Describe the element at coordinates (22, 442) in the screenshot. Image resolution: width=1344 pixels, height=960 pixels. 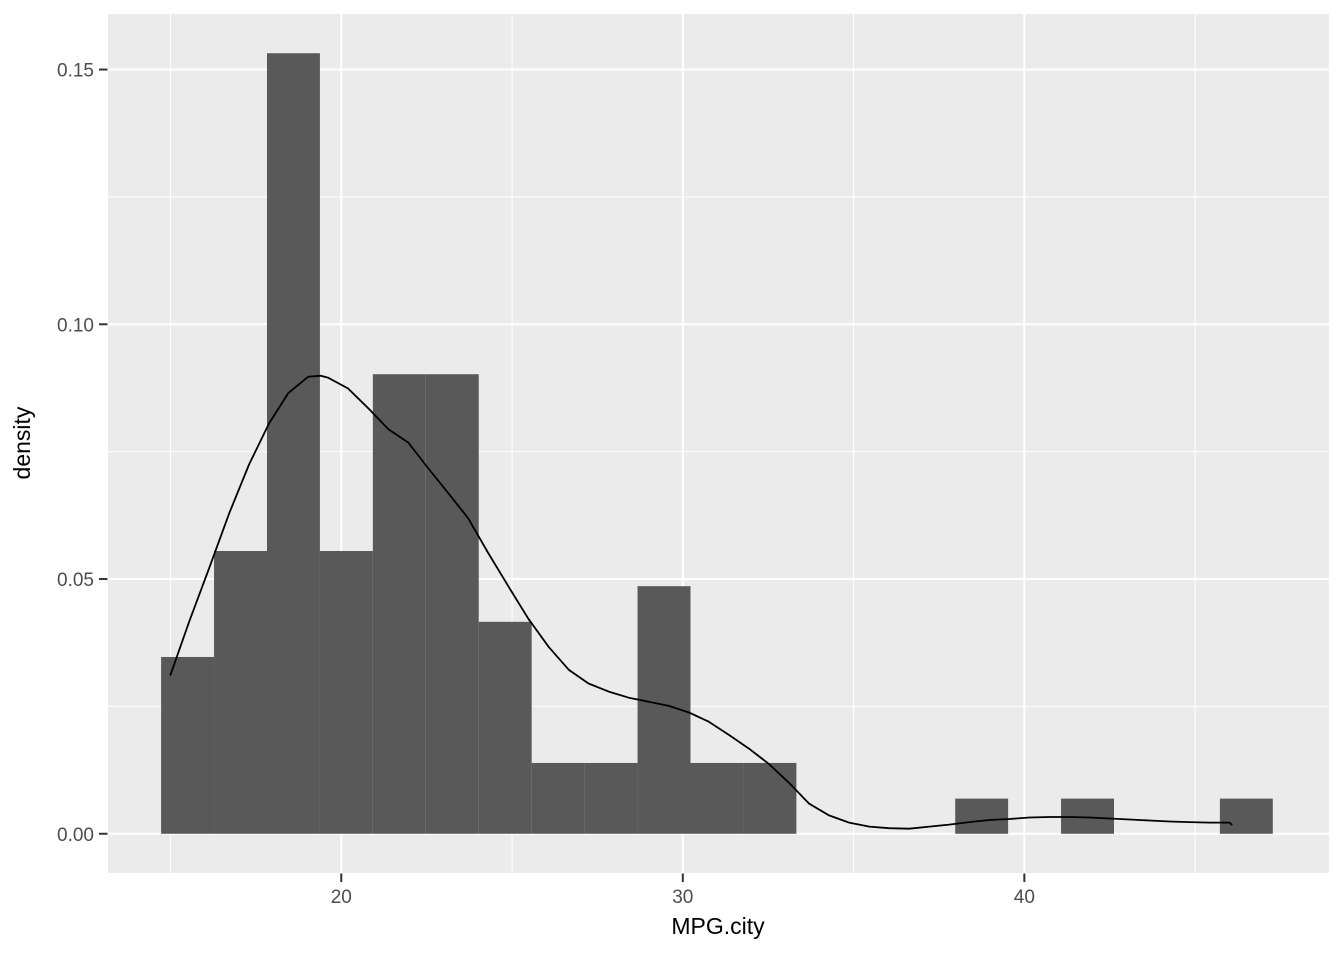
I see `y-axis-title: density` at that location.